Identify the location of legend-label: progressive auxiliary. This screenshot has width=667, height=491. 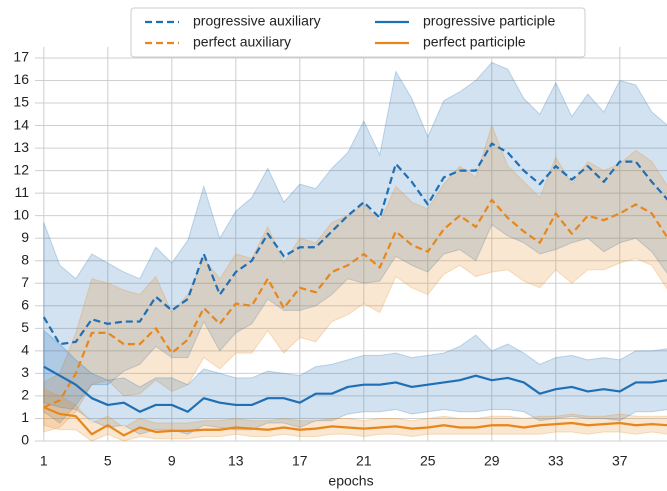
(257, 21).